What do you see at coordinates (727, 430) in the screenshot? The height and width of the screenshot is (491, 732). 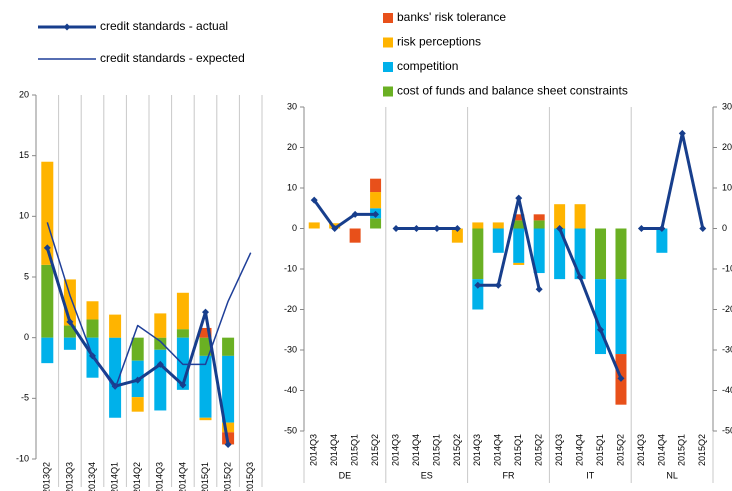 I see `y2-tick-label: -50` at bounding box center [727, 430].